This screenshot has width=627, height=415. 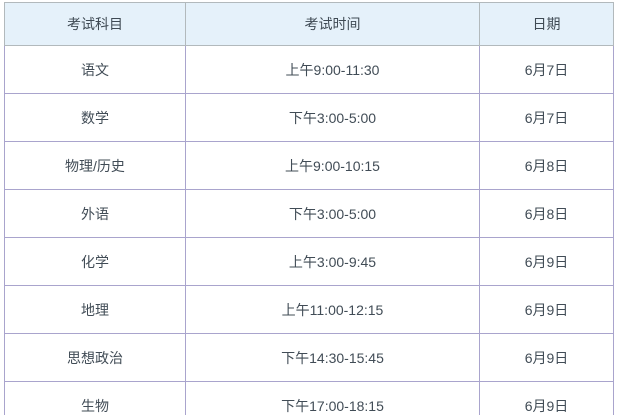 I want to click on header-row: 考试科目 考试时间 日期, so click(x=309, y=24).